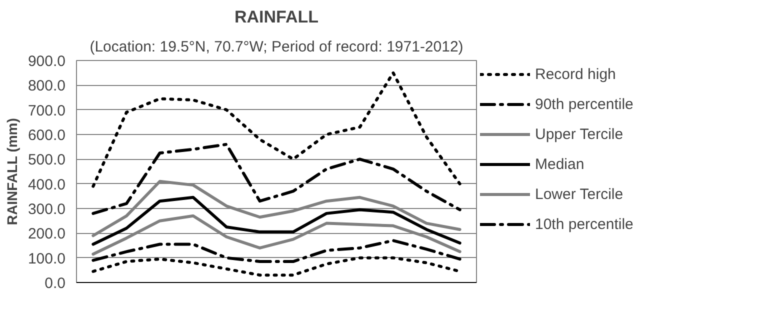 The width and height of the screenshot is (771, 321). What do you see at coordinates (47, 135) in the screenshot?
I see `y-tick-label: 600.0` at bounding box center [47, 135].